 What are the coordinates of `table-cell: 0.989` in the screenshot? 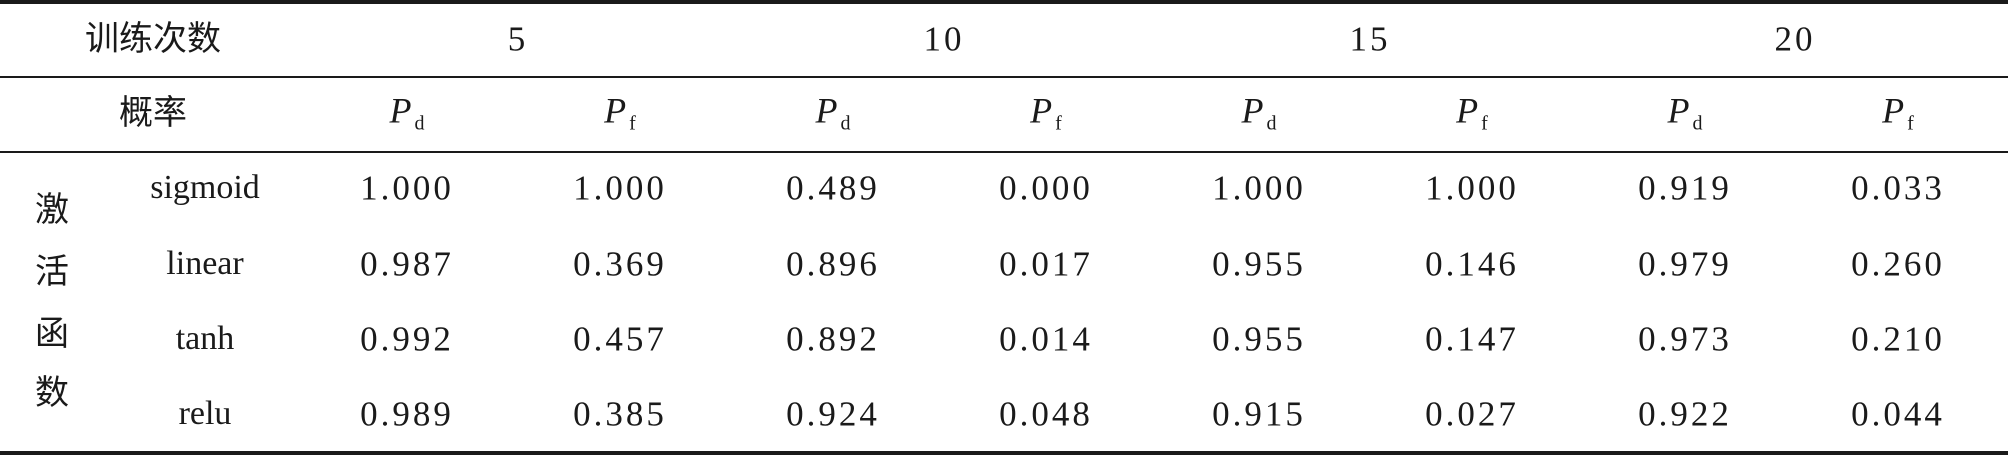 It's located at (407, 414).